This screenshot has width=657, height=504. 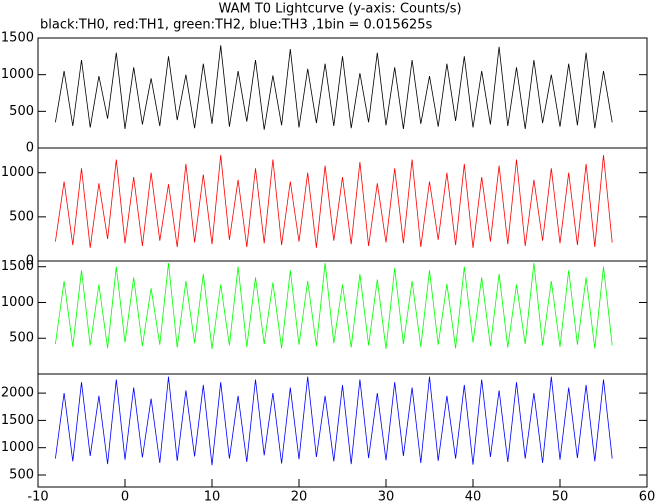 What do you see at coordinates (17, 393) in the screenshot?
I see `y-tick-label: 2000` at bounding box center [17, 393].